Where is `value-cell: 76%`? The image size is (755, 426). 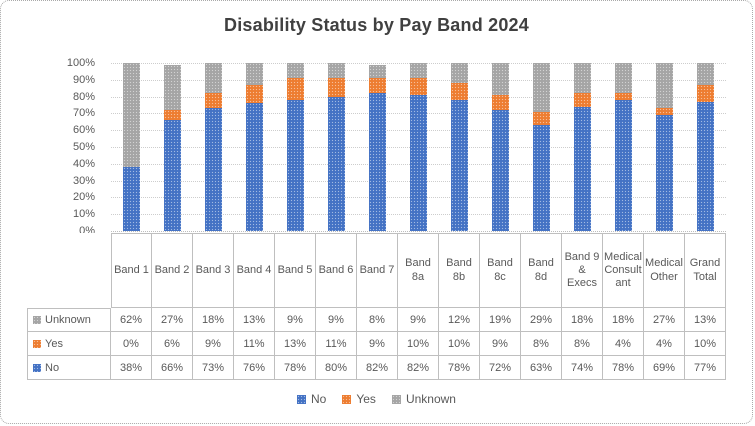 value-cell: 76% is located at coordinates (254, 368).